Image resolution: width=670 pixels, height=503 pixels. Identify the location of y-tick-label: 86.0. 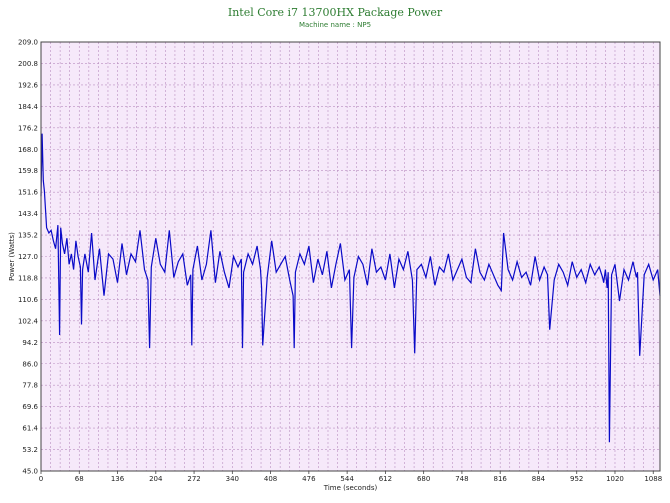
(30, 364).